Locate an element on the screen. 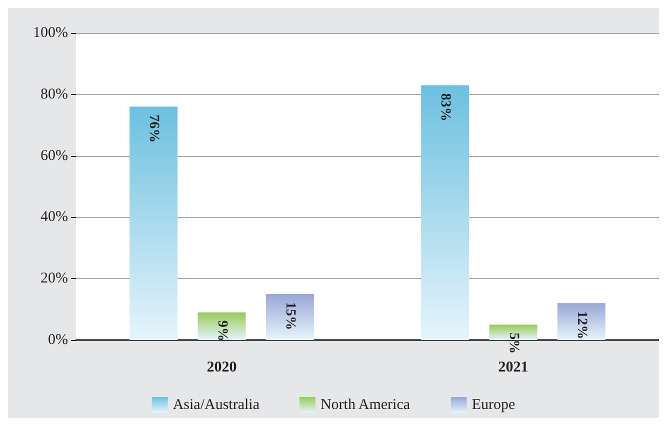  legend-label: Asia/Australia is located at coordinates (216, 405).